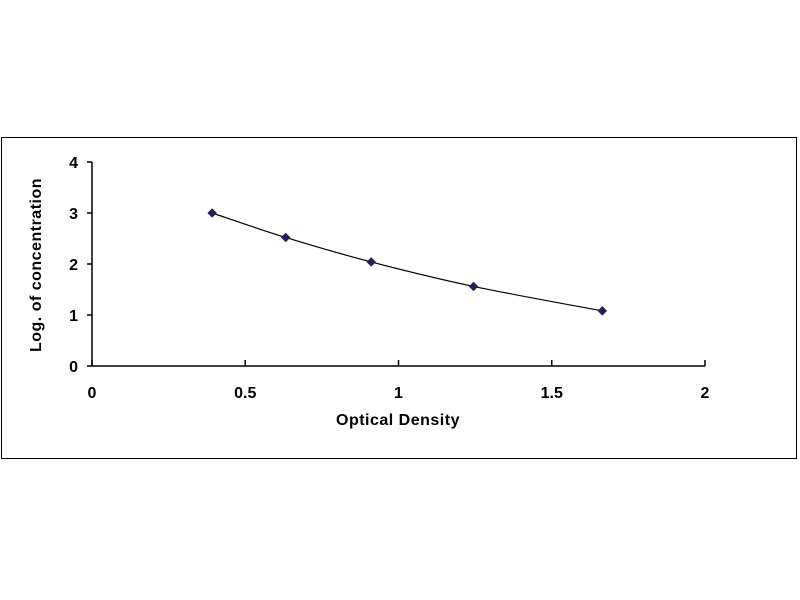 The width and height of the screenshot is (800, 600). Describe the element at coordinates (73, 367) in the screenshot. I see `y-tick-label: 0` at that location.